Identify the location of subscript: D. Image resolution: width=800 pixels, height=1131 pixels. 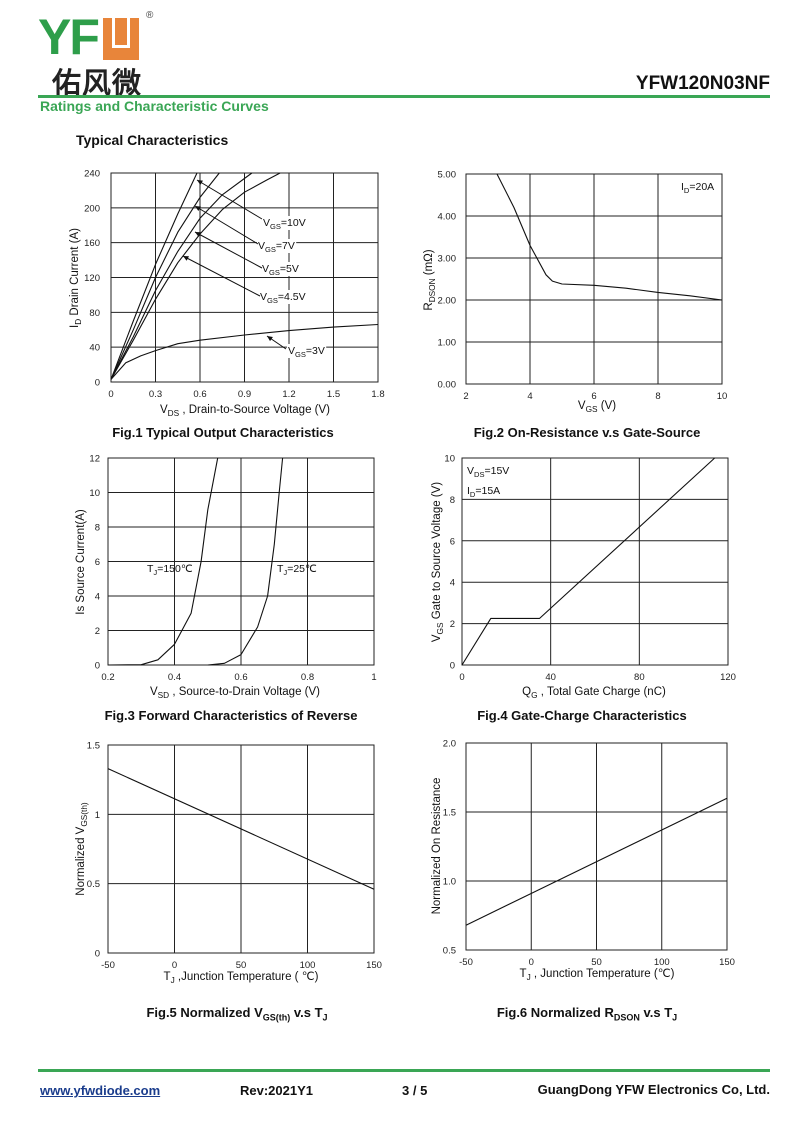
(687, 190).